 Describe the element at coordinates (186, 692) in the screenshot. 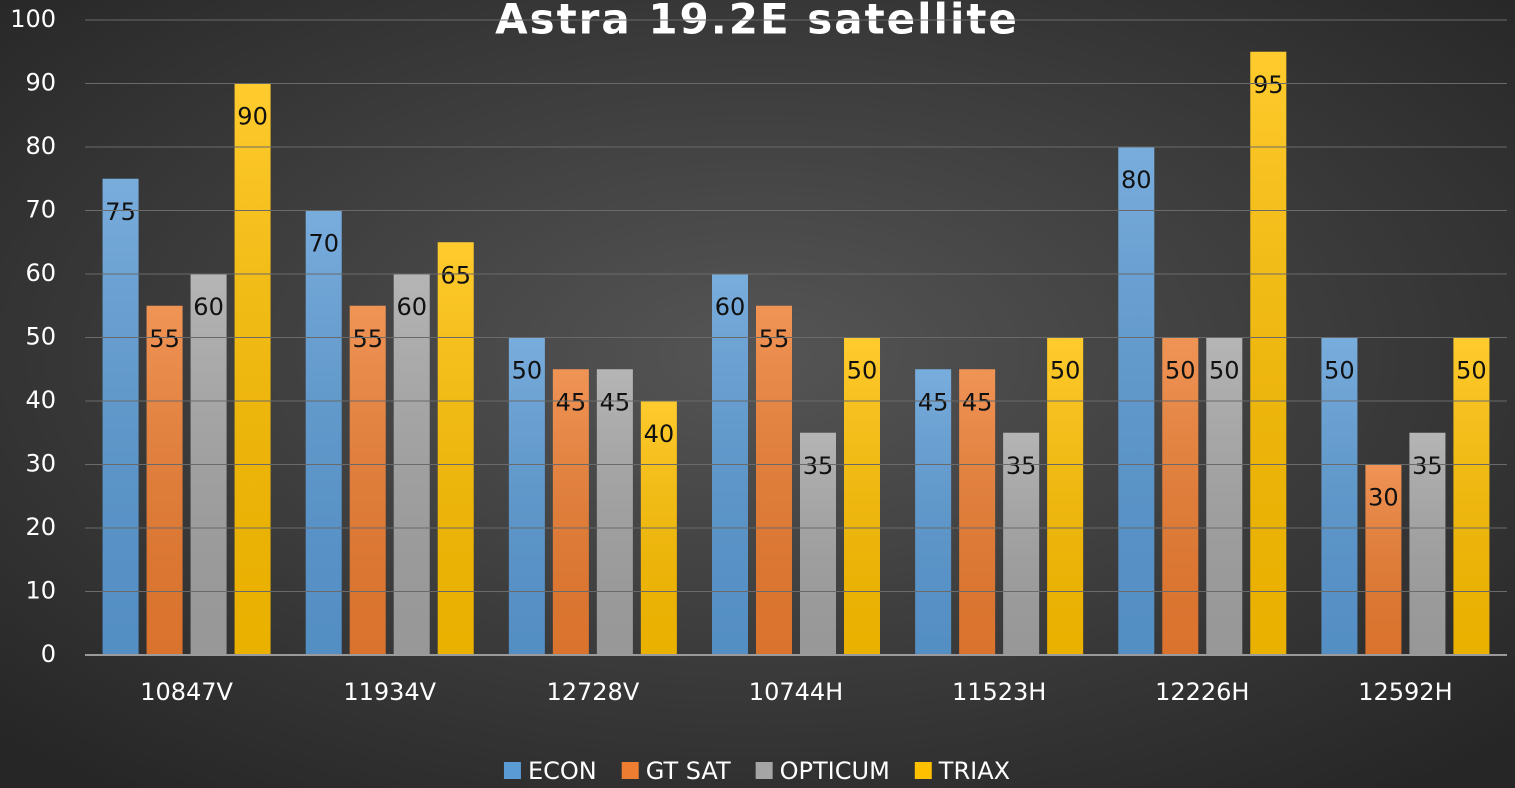

I see `x-tick-label: 10847V` at that location.